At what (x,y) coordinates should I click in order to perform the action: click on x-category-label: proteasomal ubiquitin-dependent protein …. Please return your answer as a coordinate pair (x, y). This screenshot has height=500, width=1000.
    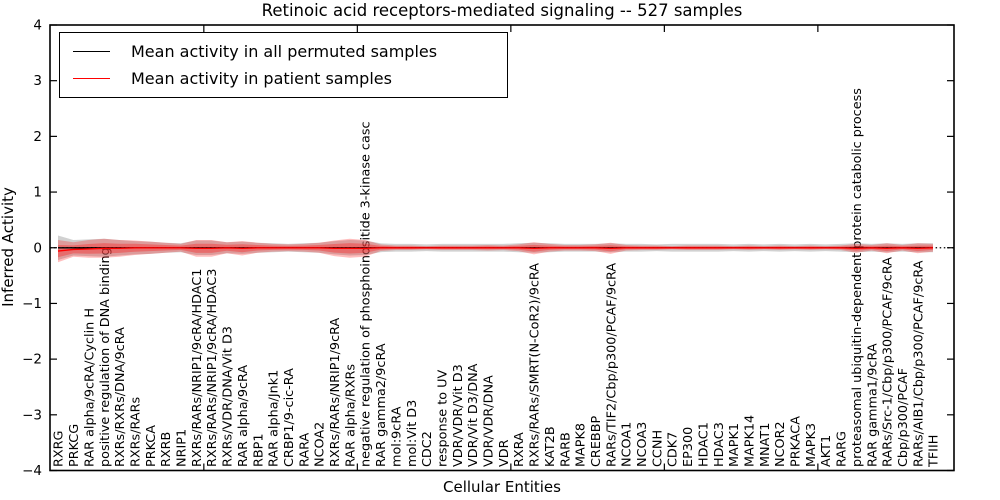
    Looking at the image, I should click on (857, 277).